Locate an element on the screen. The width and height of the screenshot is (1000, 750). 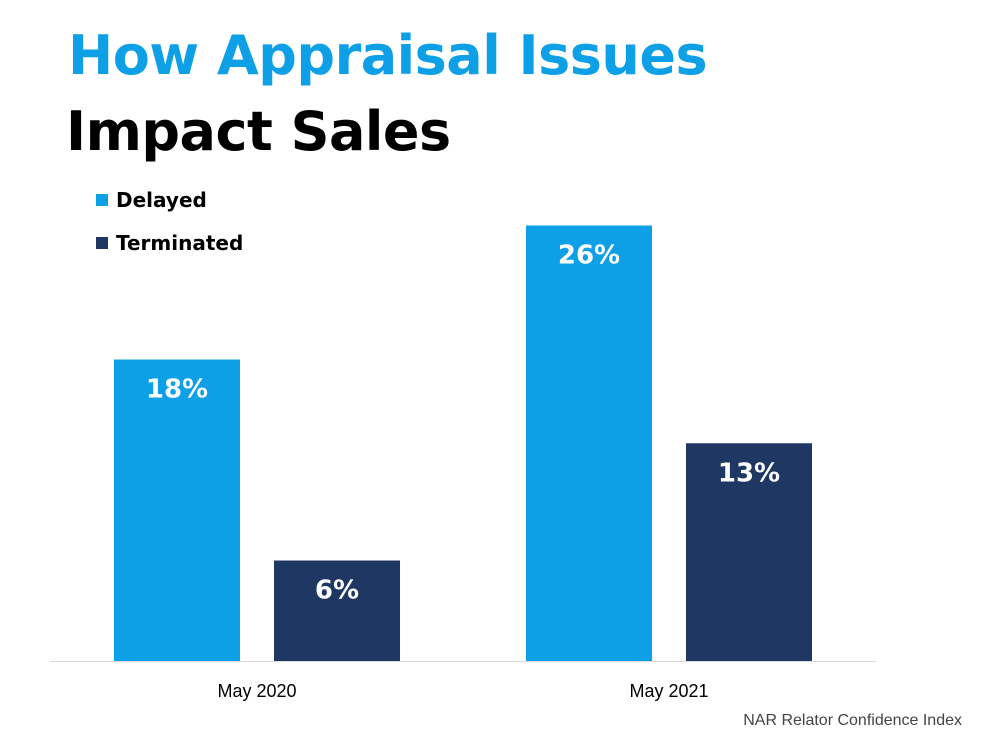
legend: Delayed Terminated is located at coordinates (169, 229).